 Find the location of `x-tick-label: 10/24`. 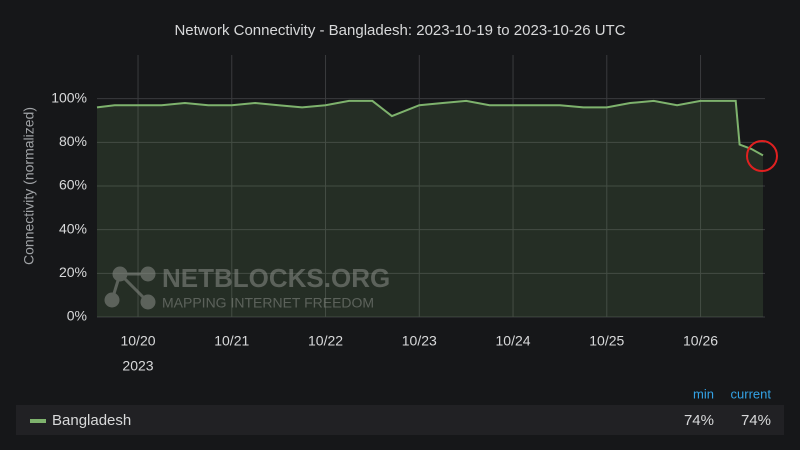

x-tick-label: 10/24 is located at coordinates (513, 341).